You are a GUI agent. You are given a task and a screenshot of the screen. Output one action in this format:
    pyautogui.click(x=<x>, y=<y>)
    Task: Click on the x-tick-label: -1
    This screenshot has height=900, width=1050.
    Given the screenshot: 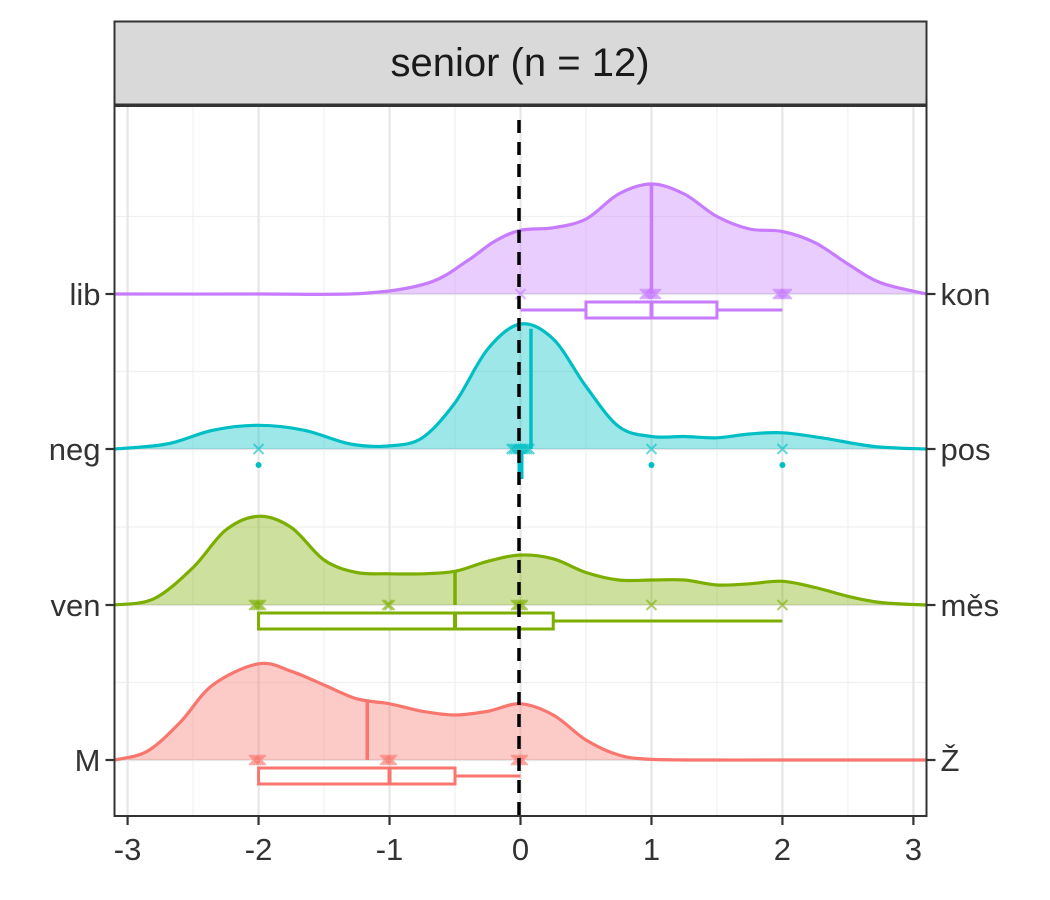 What is the action you would take?
    pyautogui.click(x=390, y=849)
    